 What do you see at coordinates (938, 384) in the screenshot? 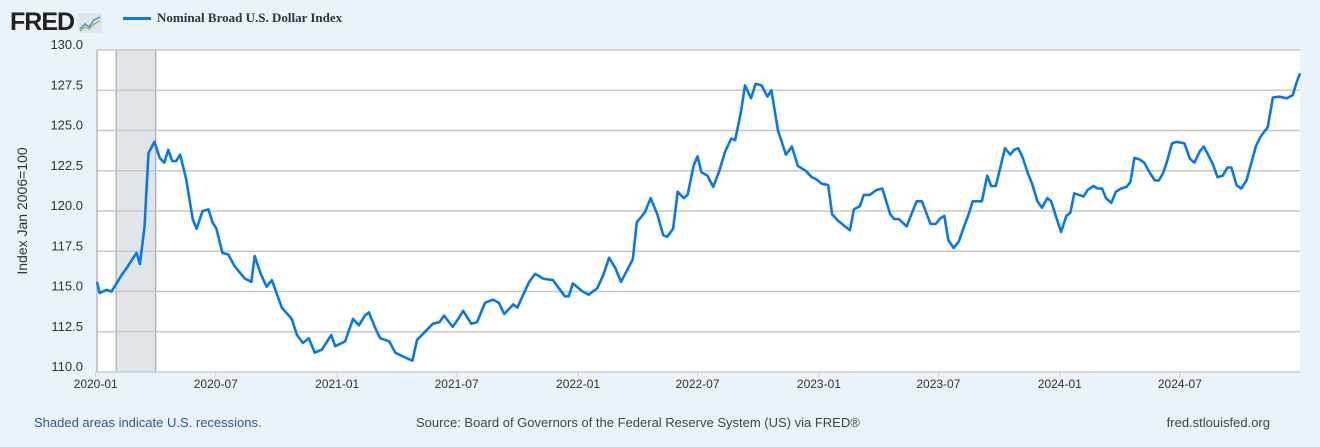
I see `x-tick-label: 2023-07` at bounding box center [938, 384].